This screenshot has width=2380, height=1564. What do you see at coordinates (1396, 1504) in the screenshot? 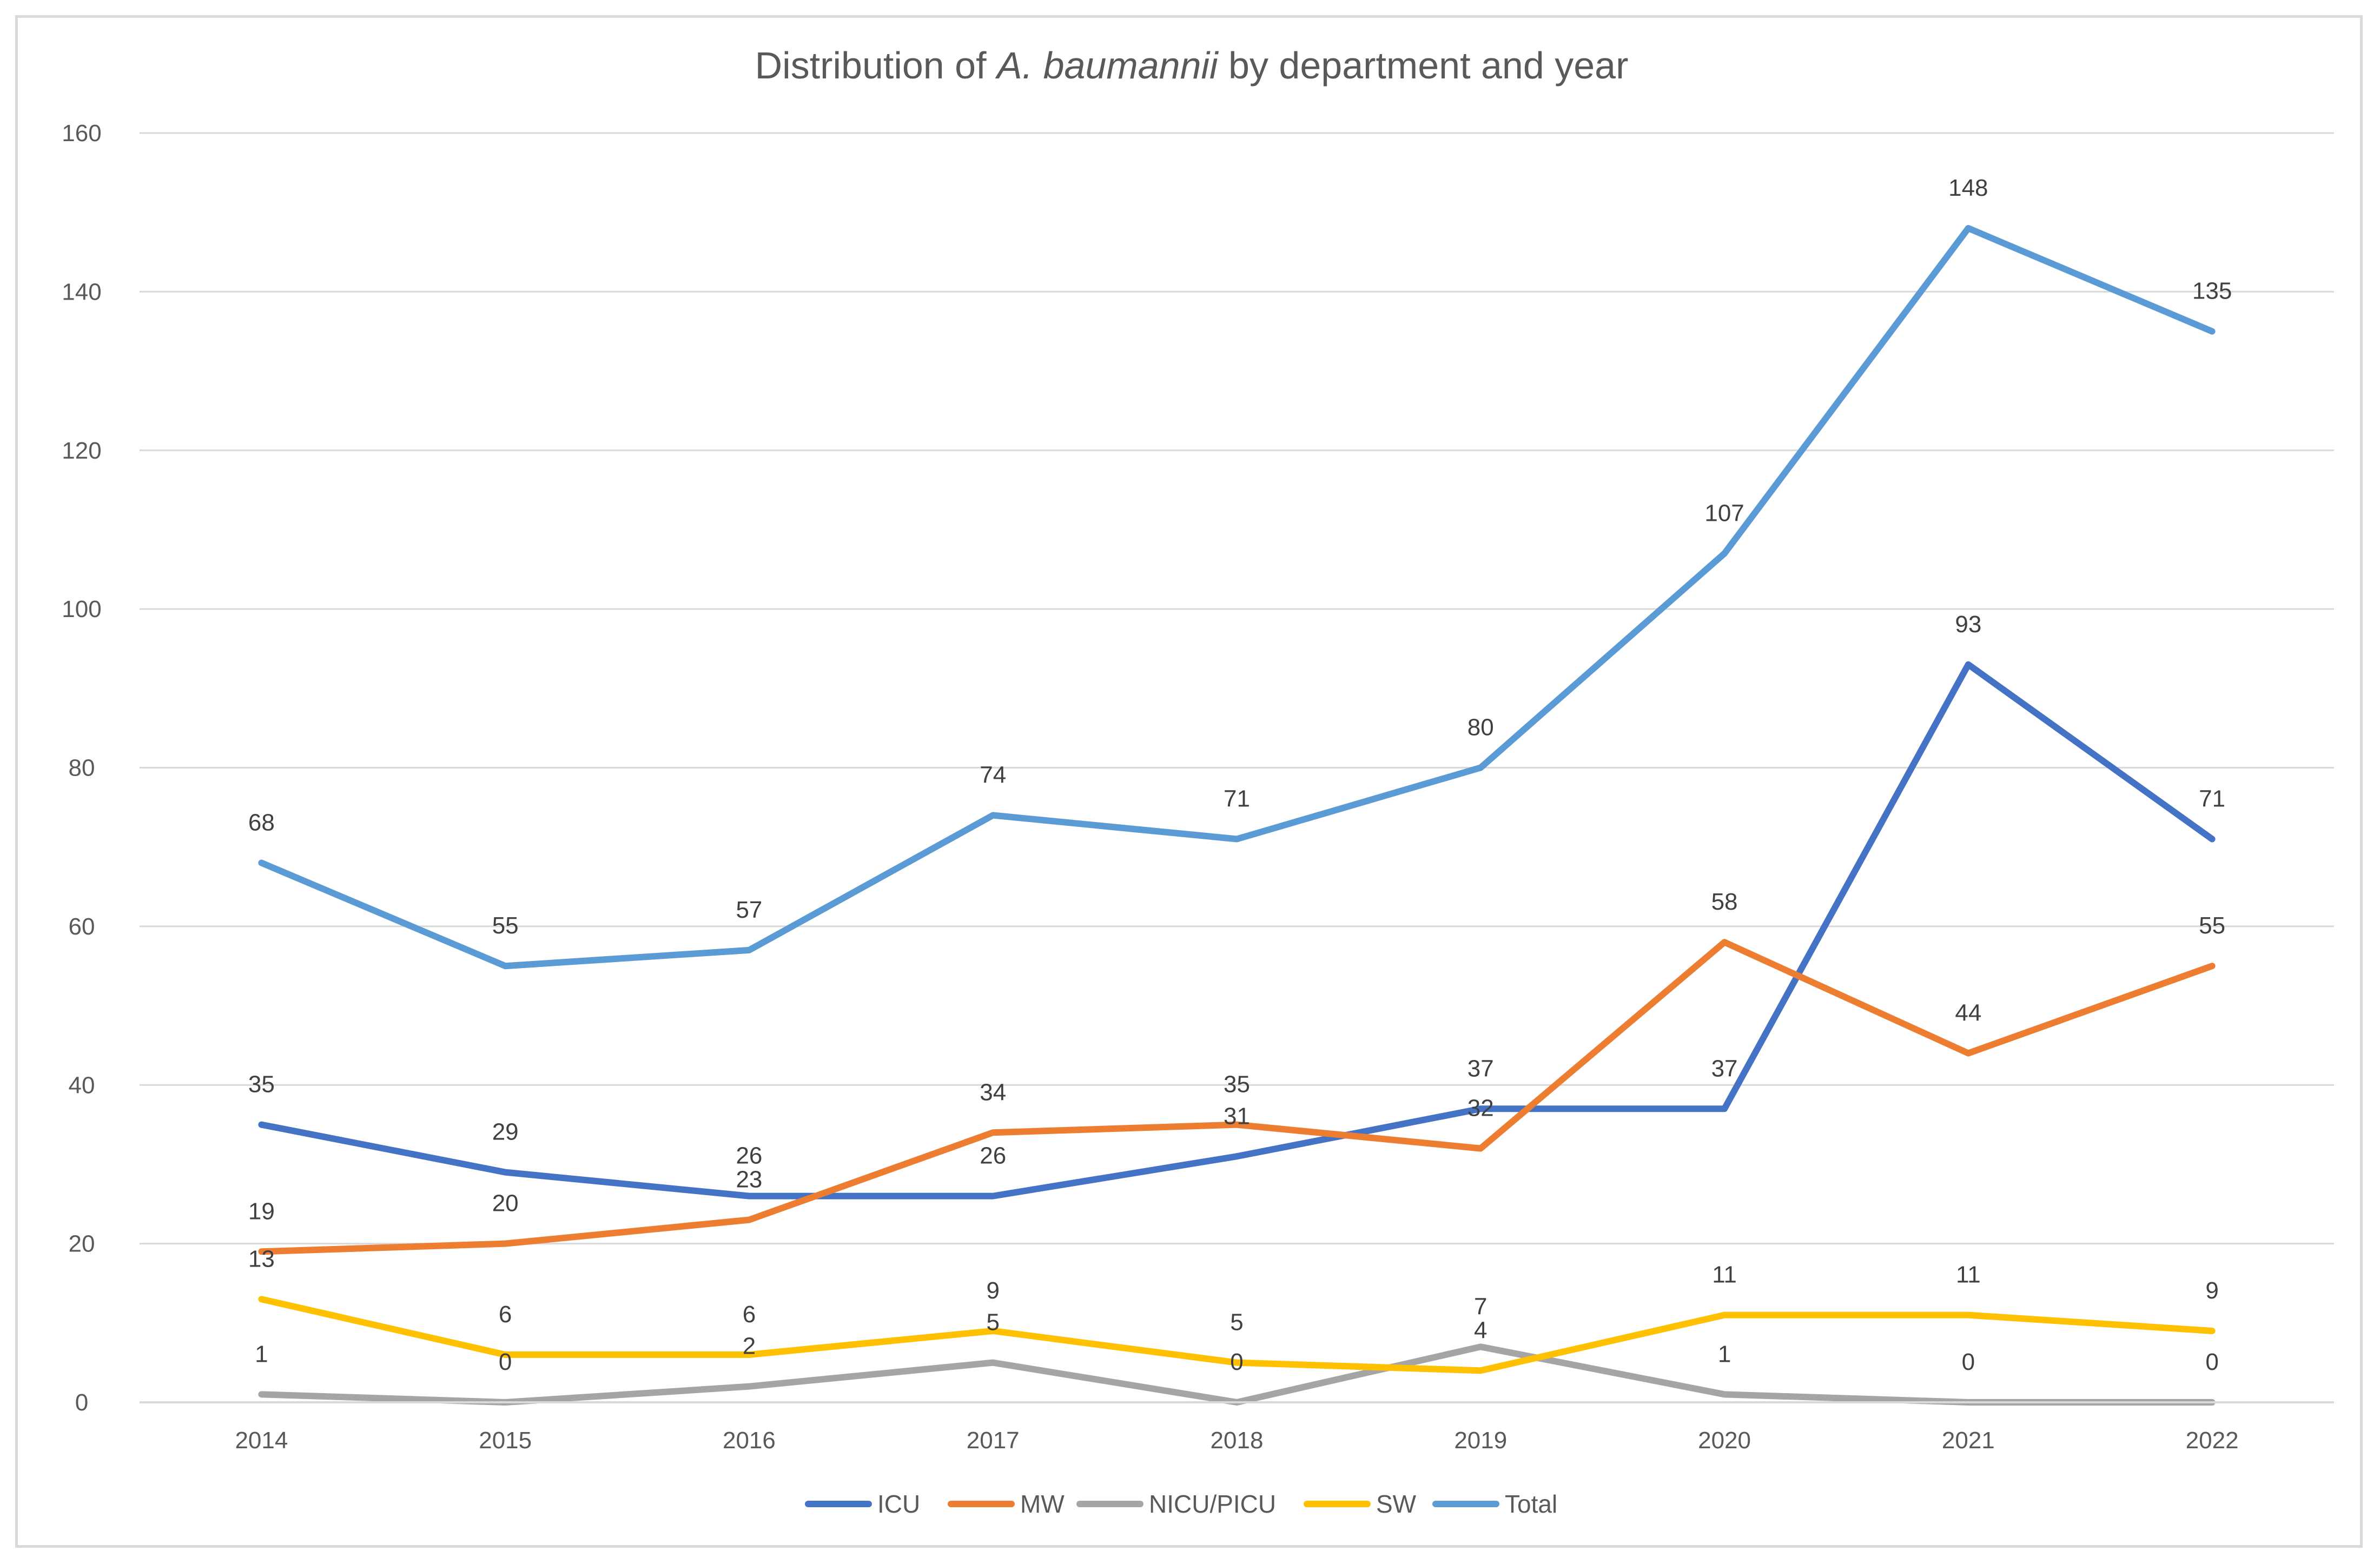
I see `legend-label: SW` at bounding box center [1396, 1504].